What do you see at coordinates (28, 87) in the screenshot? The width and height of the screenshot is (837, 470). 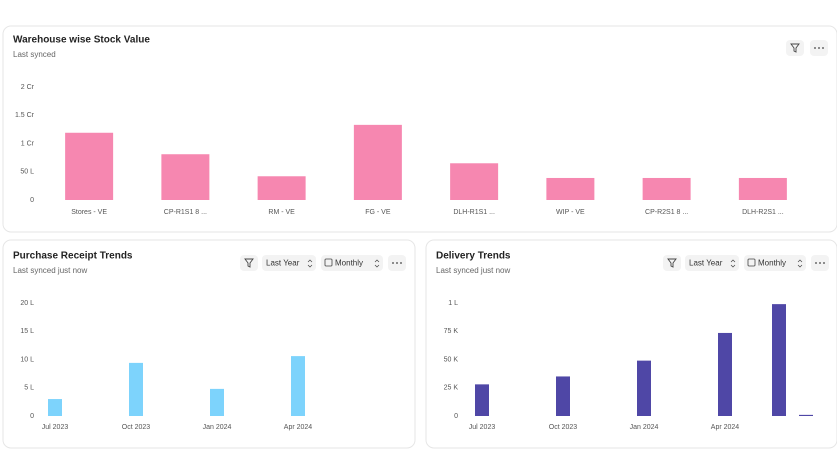 I see `y-tick-label: 2 Cr` at bounding box center [28, 87].